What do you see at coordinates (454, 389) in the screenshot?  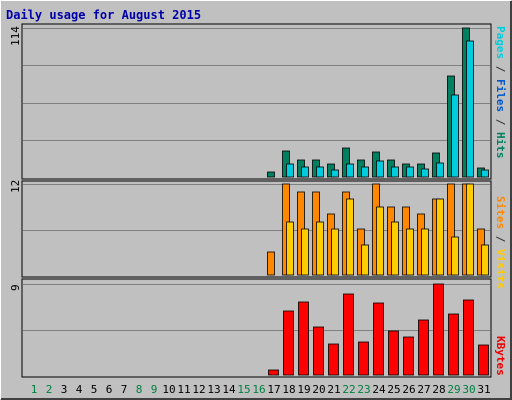 I see `x-tick-label: 29` at bounding box center [454, 389].